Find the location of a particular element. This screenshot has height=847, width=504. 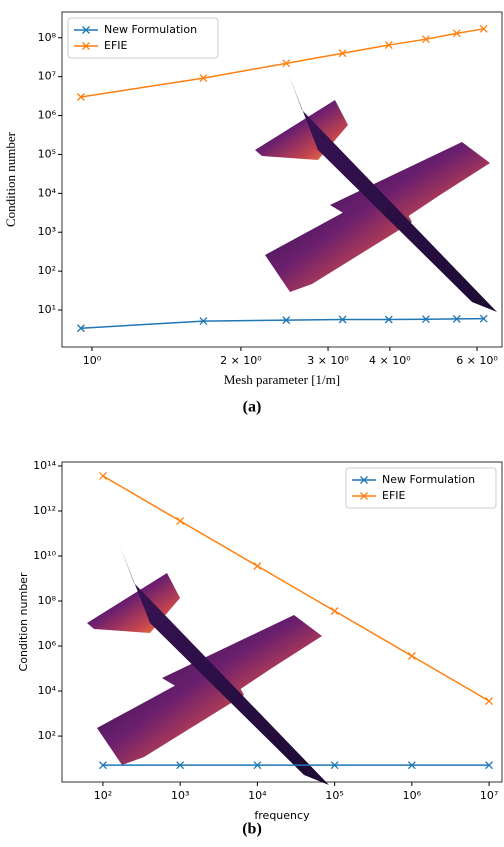

x-tick-label: 6 × 10⁰ is located at coordinates (477, 360).